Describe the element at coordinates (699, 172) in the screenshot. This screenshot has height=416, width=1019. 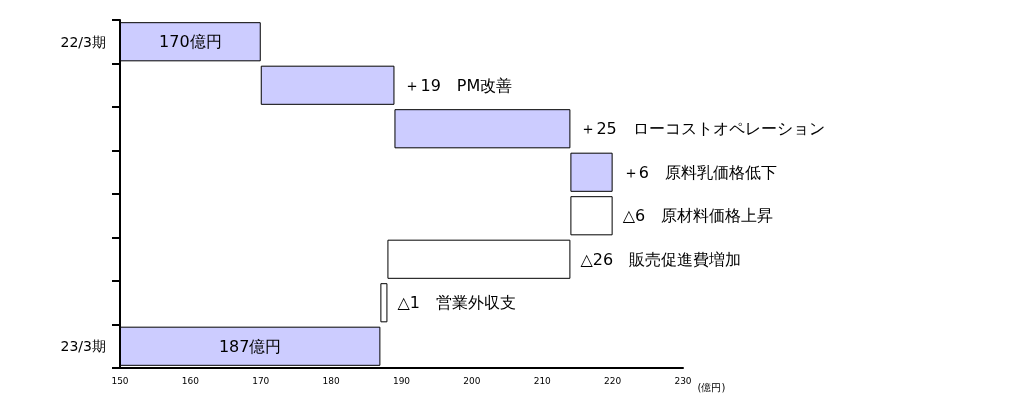
I see `data-label: ＋6 原料乳価格低下` at that location.